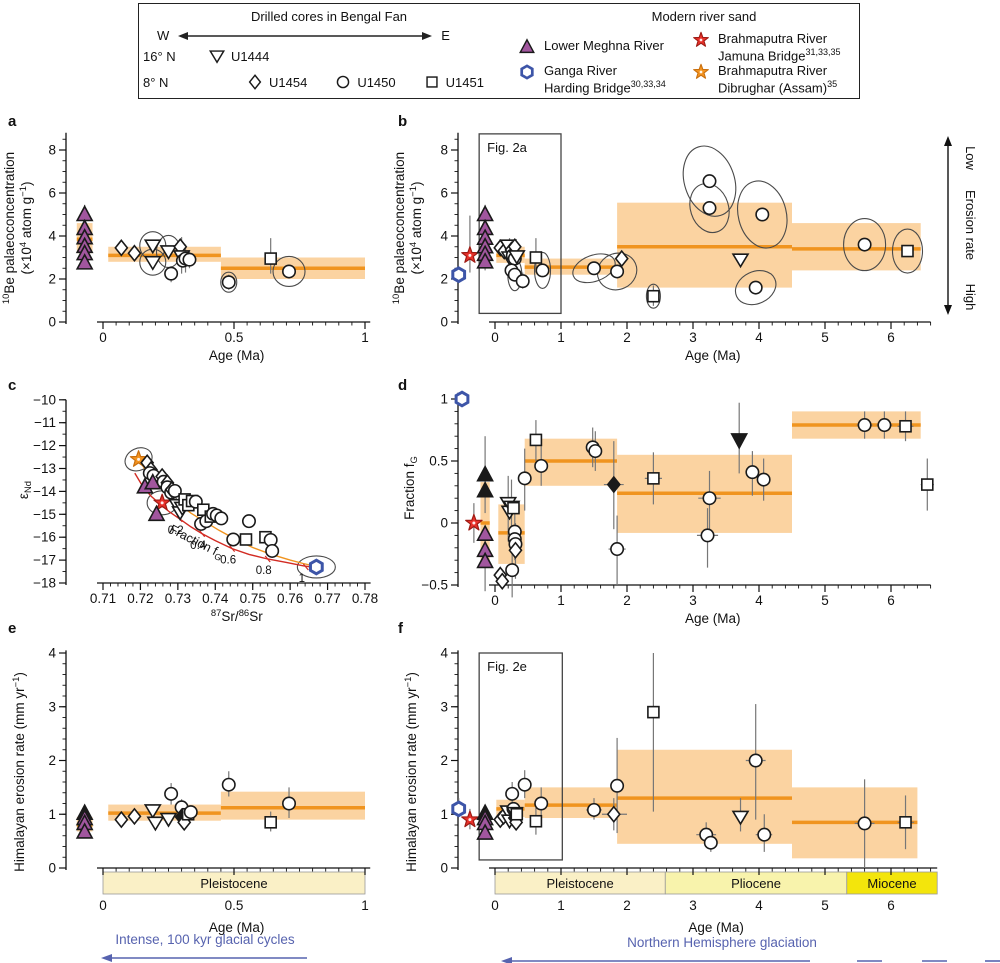 This screenshot has width=1000, height=963. What do you see at coordinates (591, 79) in the screenshot?
I see `legend-harding-bridge: Ganga River Harding Bridge30,33,34` at bounding box center [591, 79].